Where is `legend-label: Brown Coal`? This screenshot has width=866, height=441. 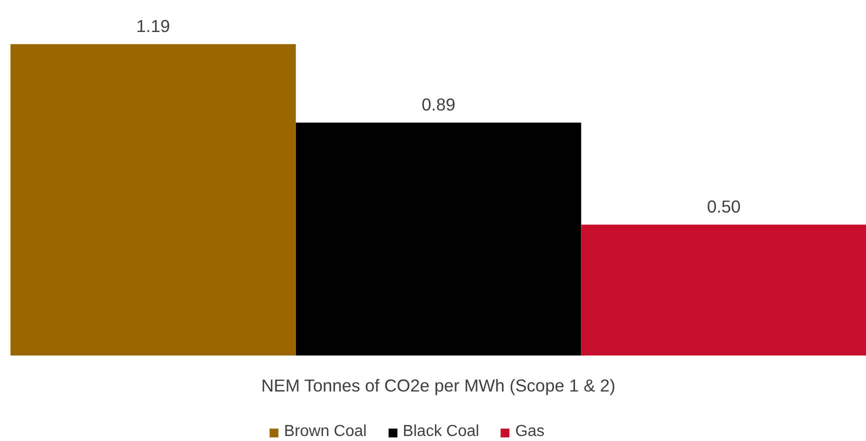
legend-label: Brown Coal is located at coordinates (325, 432).